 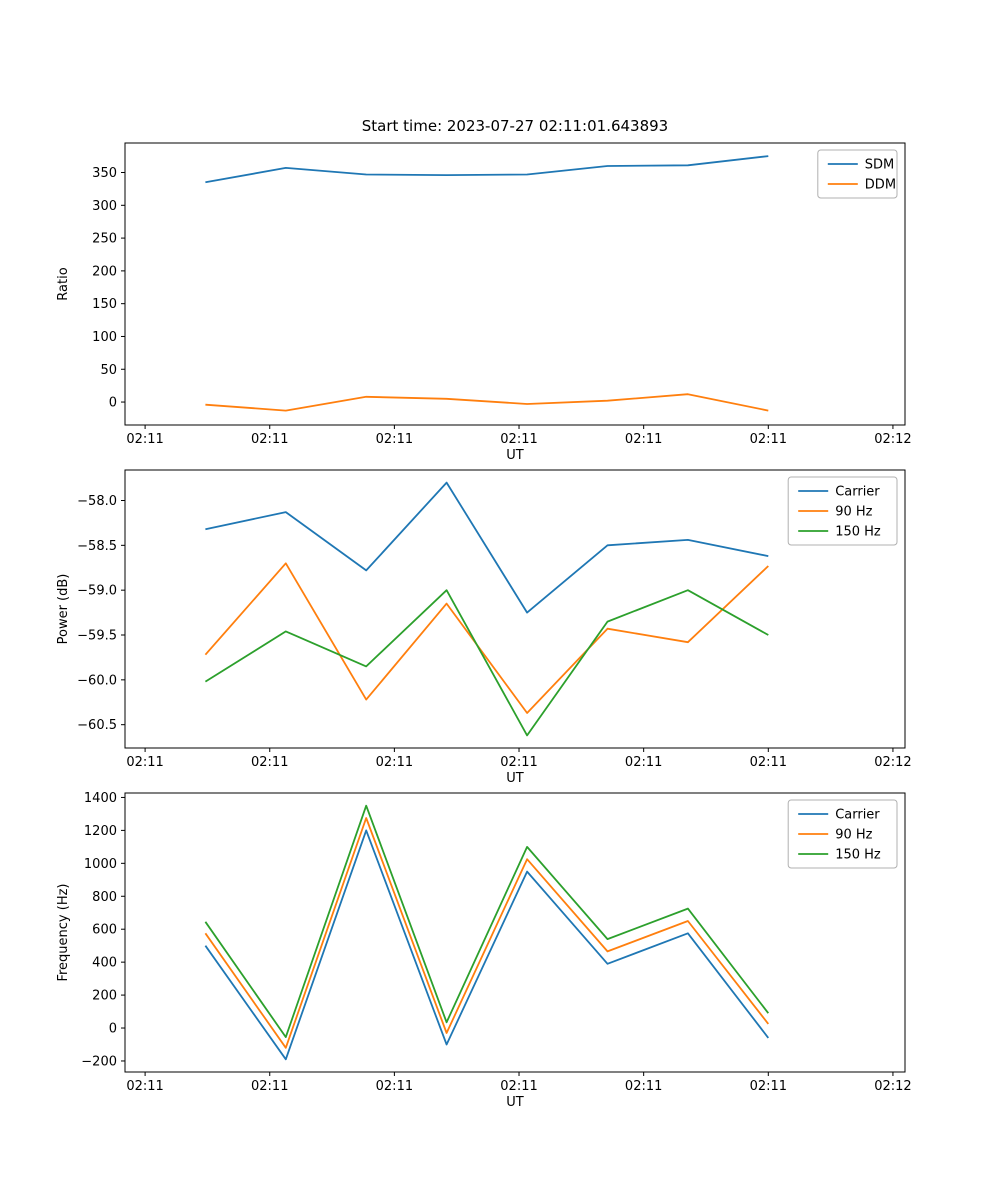 I want to click on svg-text: 800, so click(x=104, y=897).